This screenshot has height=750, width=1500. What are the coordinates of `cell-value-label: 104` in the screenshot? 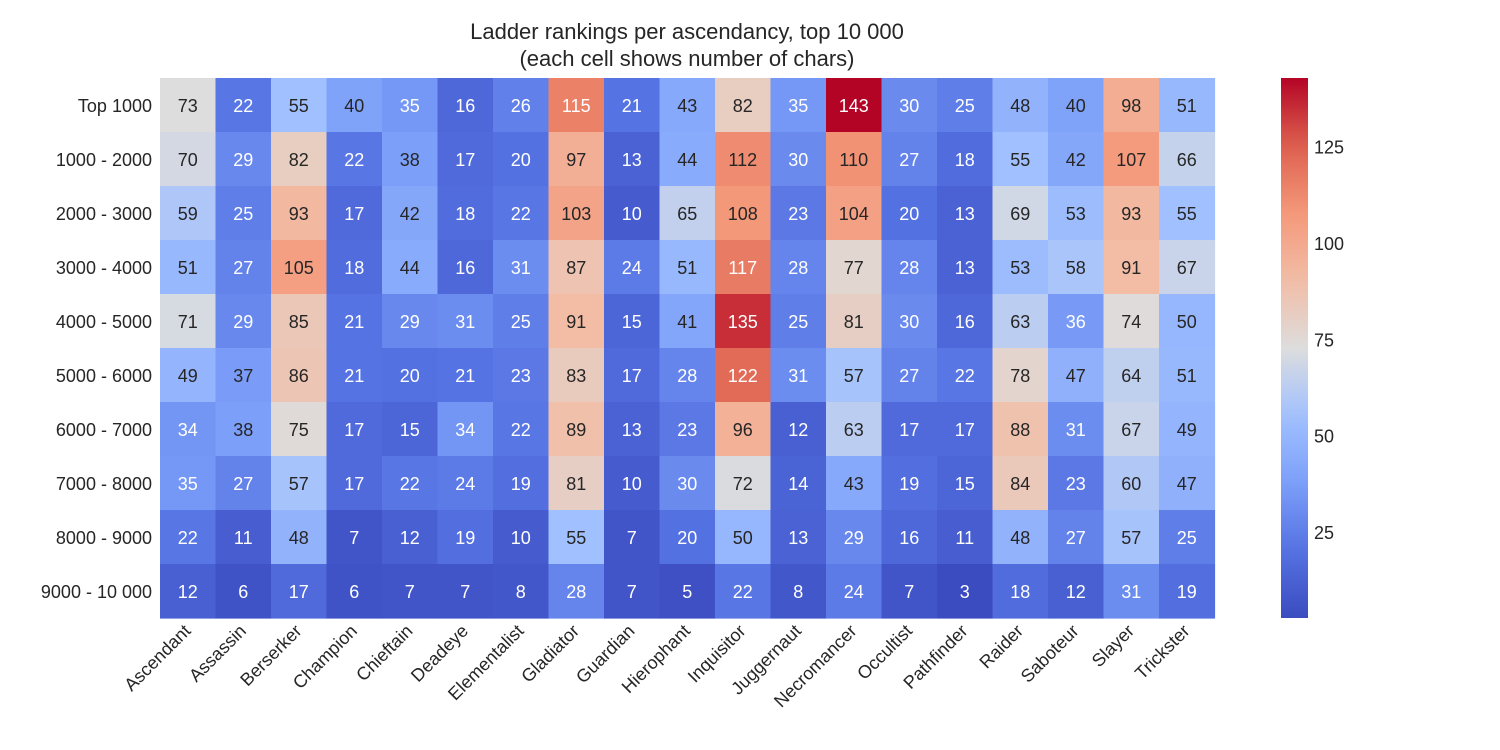 It's located at (854, 214).